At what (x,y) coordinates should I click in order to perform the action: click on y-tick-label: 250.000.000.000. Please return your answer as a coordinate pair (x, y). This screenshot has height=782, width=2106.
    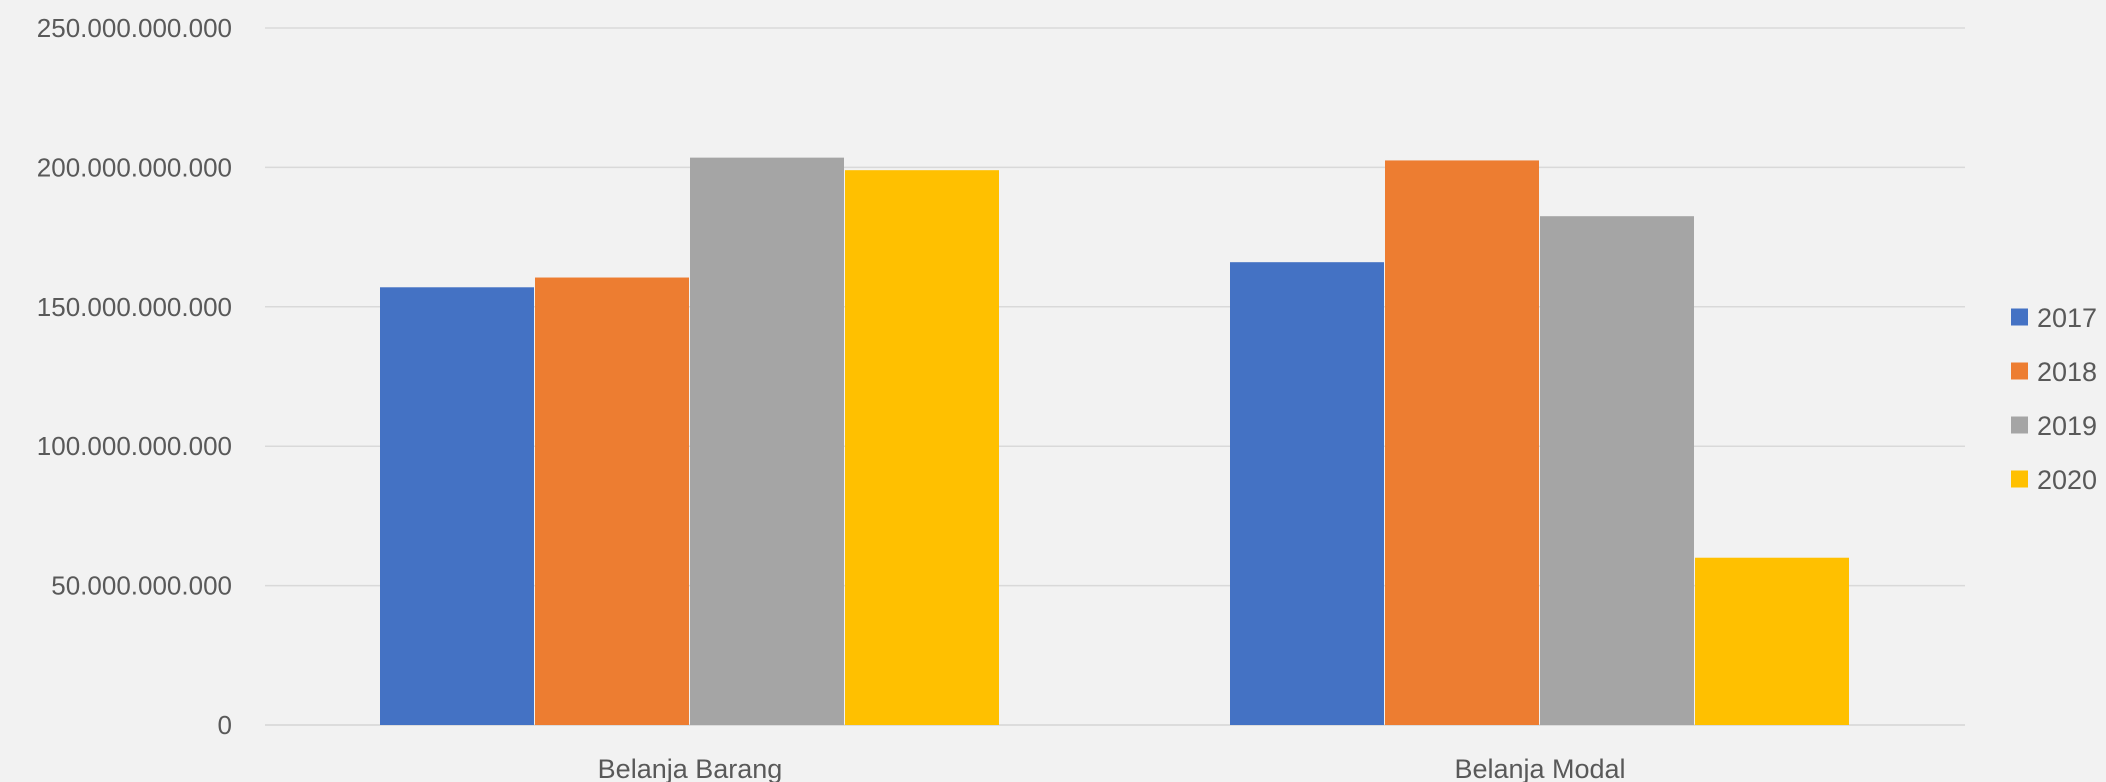
    Looking at the image, I should click on (134, 28).